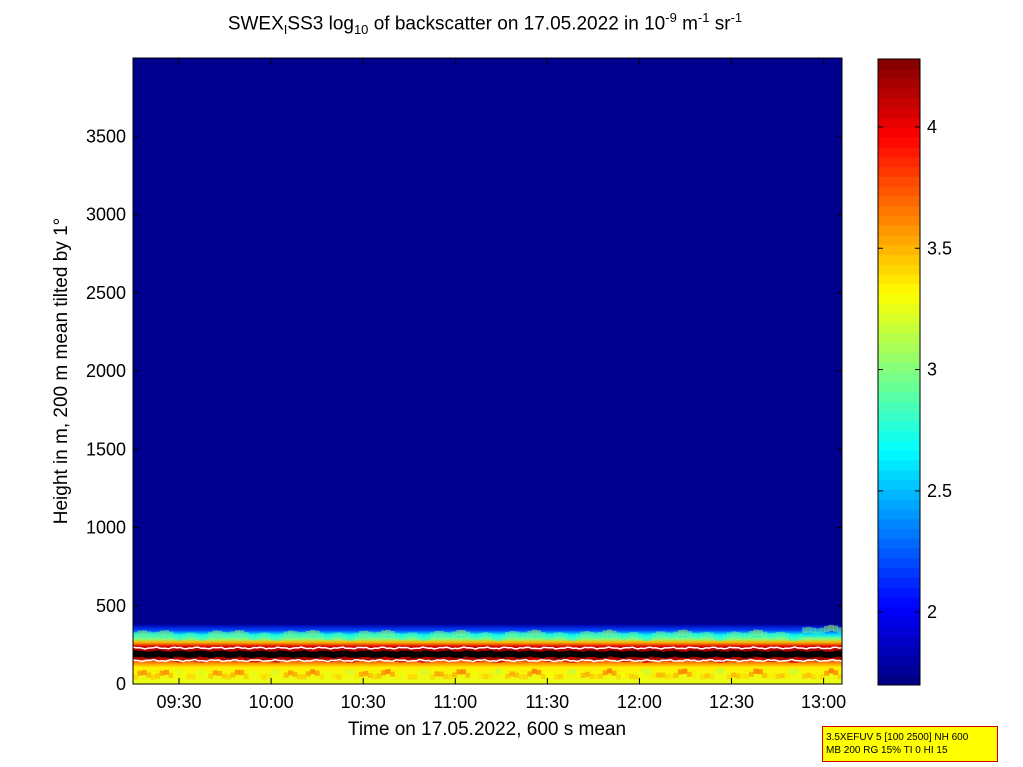 Image resolution: width=1023 pixels, height=767 pixels. I want to click on x-tick-label: 13:00, so click(823, 702).